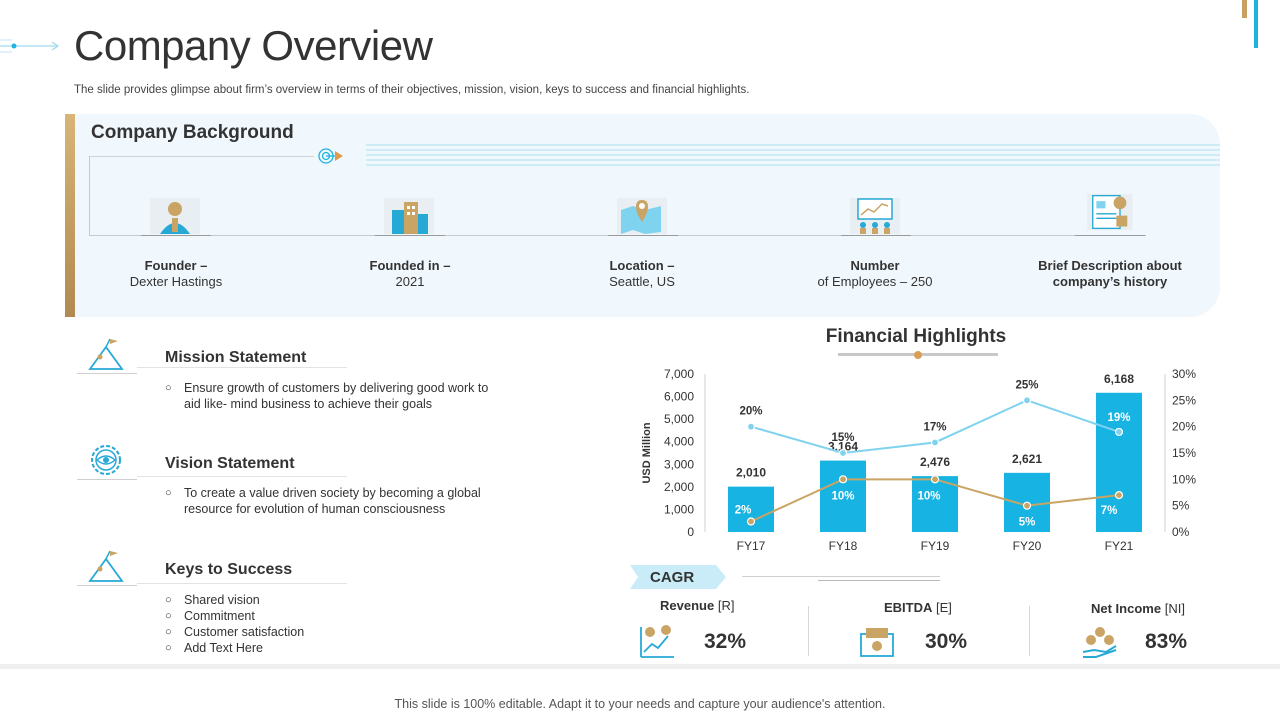  What do you see at coordinates (697, 605) in the screenshot?
I see `kpi-revenue-label: Revenue [R]` at bounding box center [697, 605].